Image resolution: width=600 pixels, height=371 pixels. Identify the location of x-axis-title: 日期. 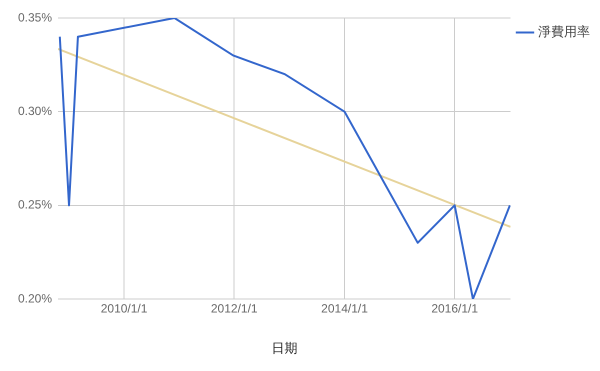
(284, 349).